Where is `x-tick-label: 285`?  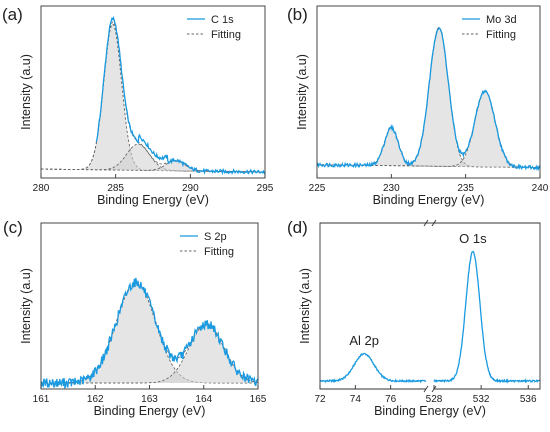 x-tick-label: 285 is located at coordinates (115, 188).